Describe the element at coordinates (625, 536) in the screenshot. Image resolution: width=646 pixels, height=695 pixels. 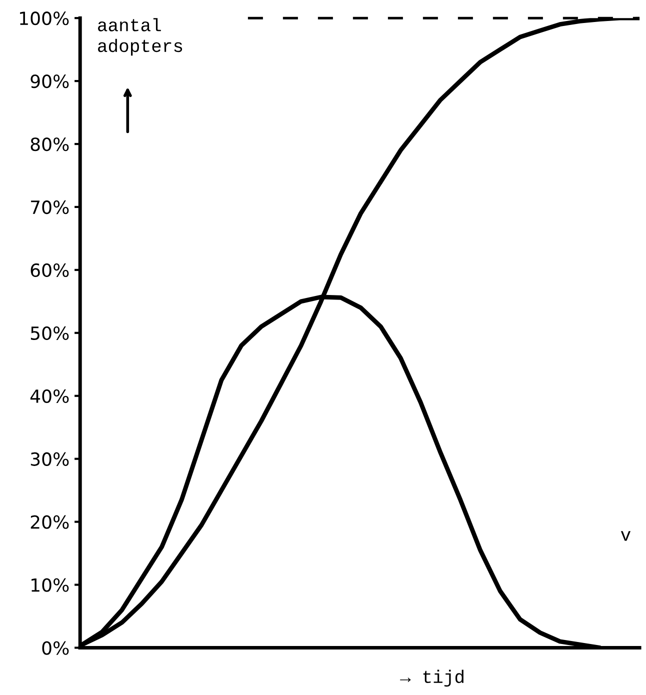
I see `annotation: v` at that location.